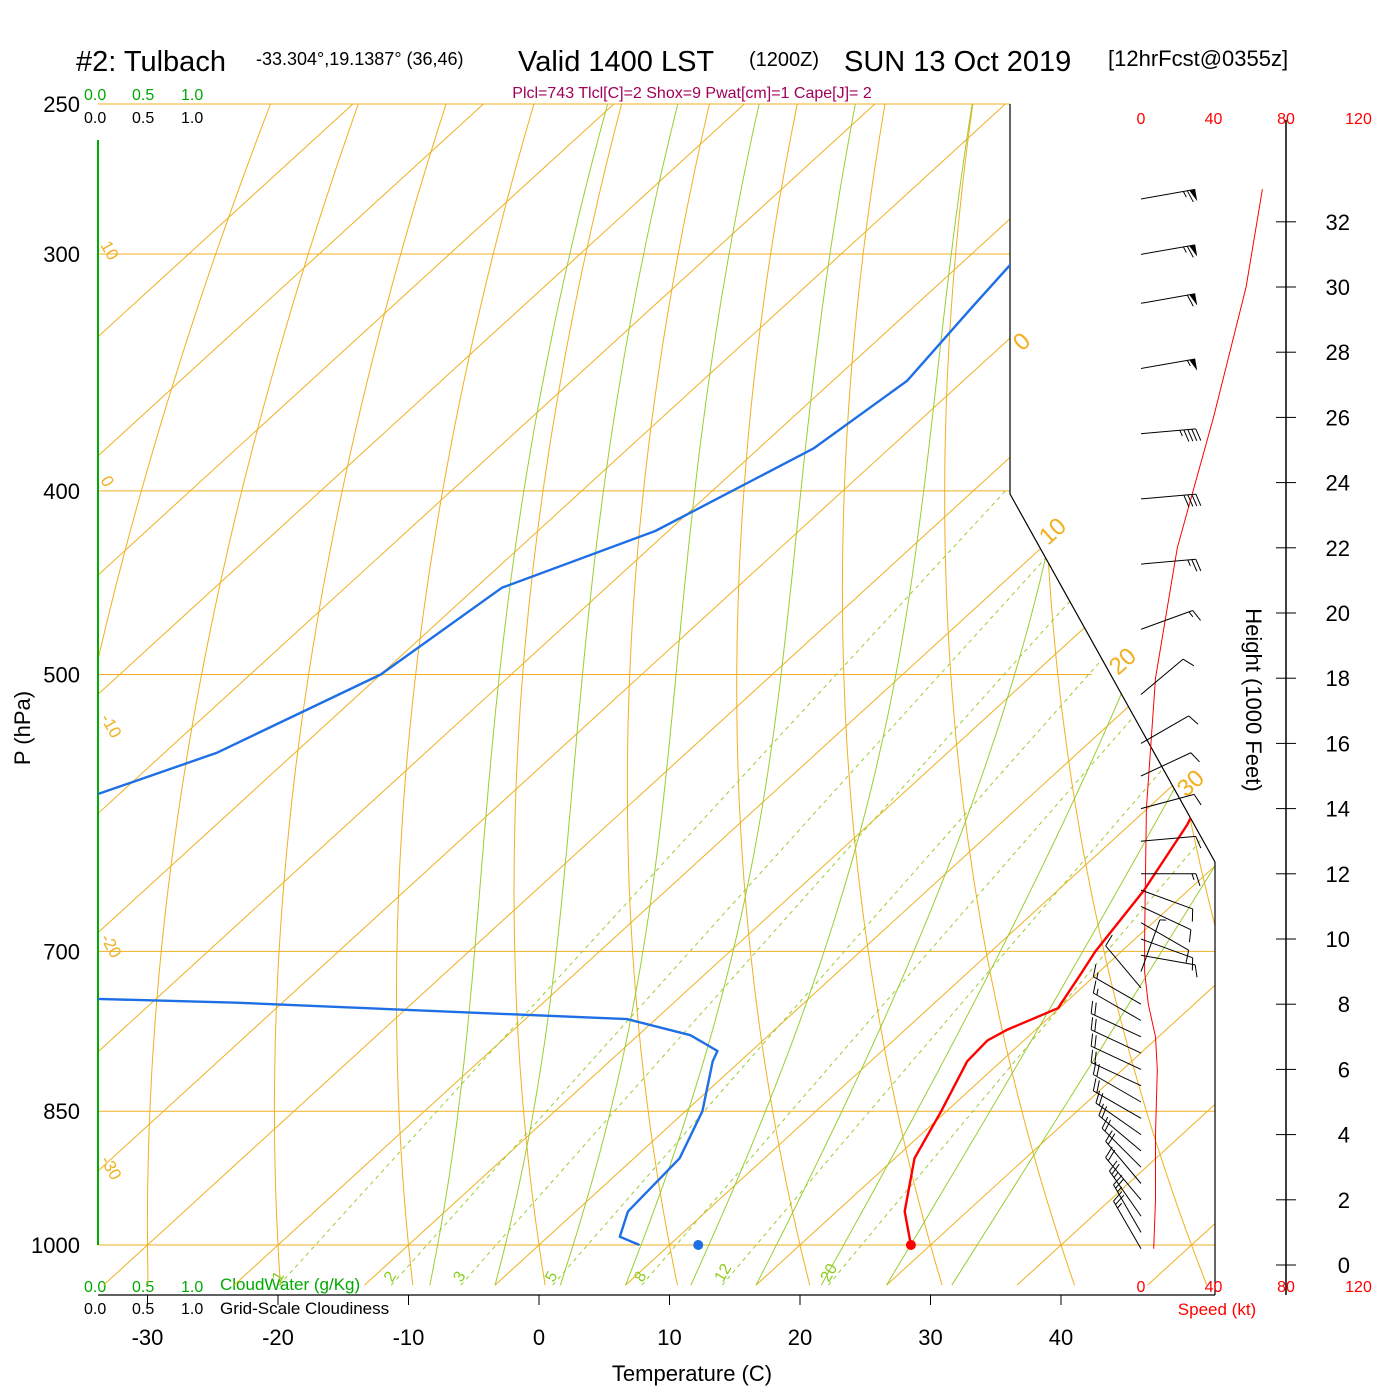 The height and width of the screenshot is (1400, 1400). Describe the element at coordinates (111, 726) in the screenshot. I see `isotherm-label-left: -10` at that location.